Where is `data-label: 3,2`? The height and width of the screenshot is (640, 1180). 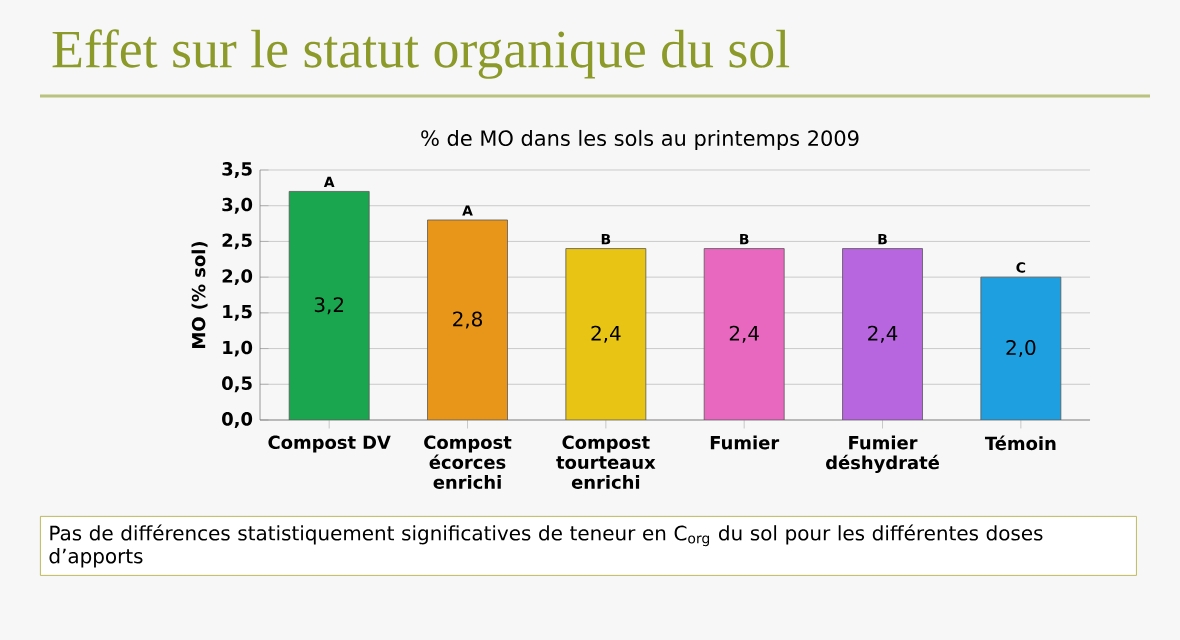 data-label: 3,2 is located at coordinates (329, 306).